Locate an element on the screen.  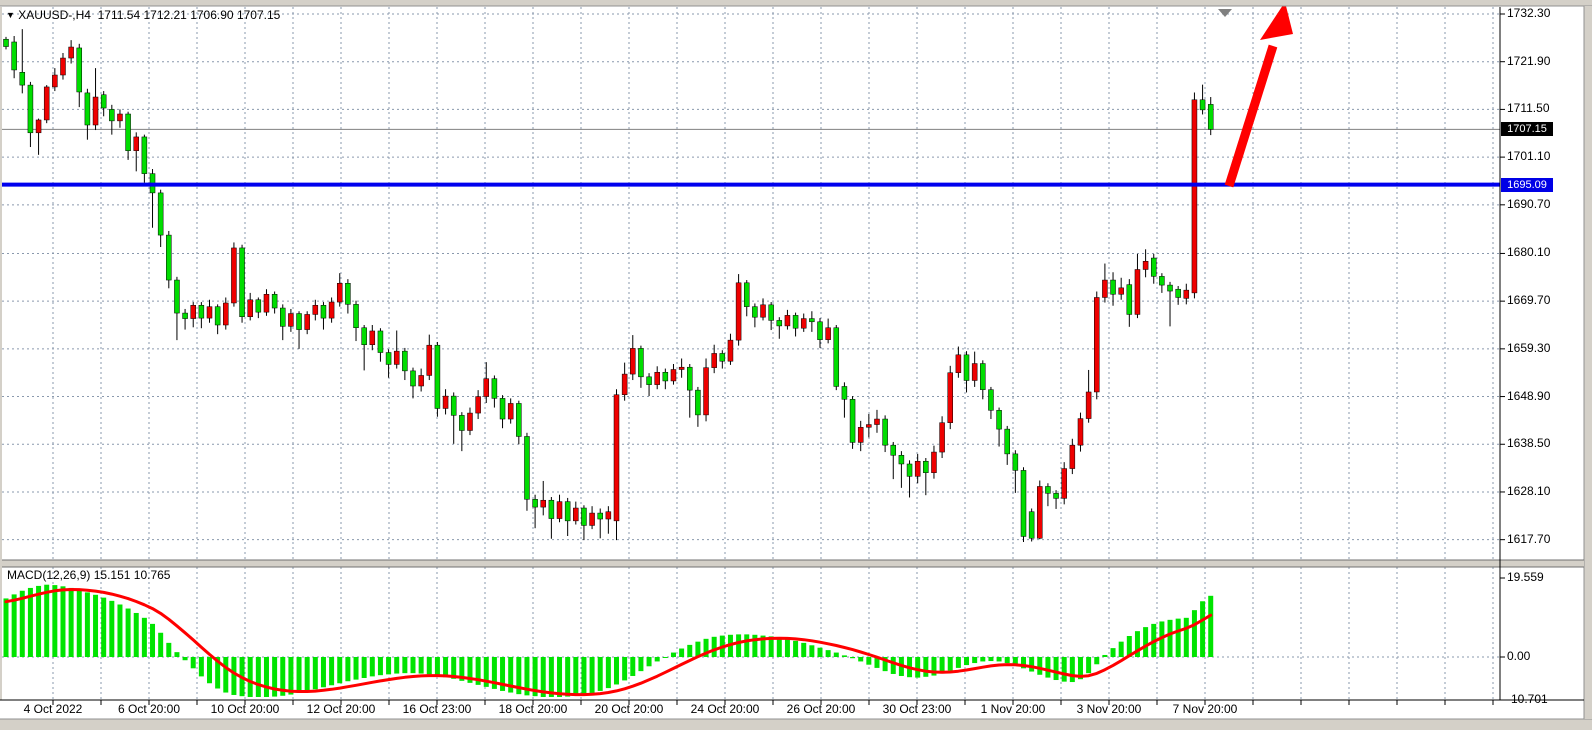
price-axis-label: 1701.10 is located at coordinates (1529, 156).